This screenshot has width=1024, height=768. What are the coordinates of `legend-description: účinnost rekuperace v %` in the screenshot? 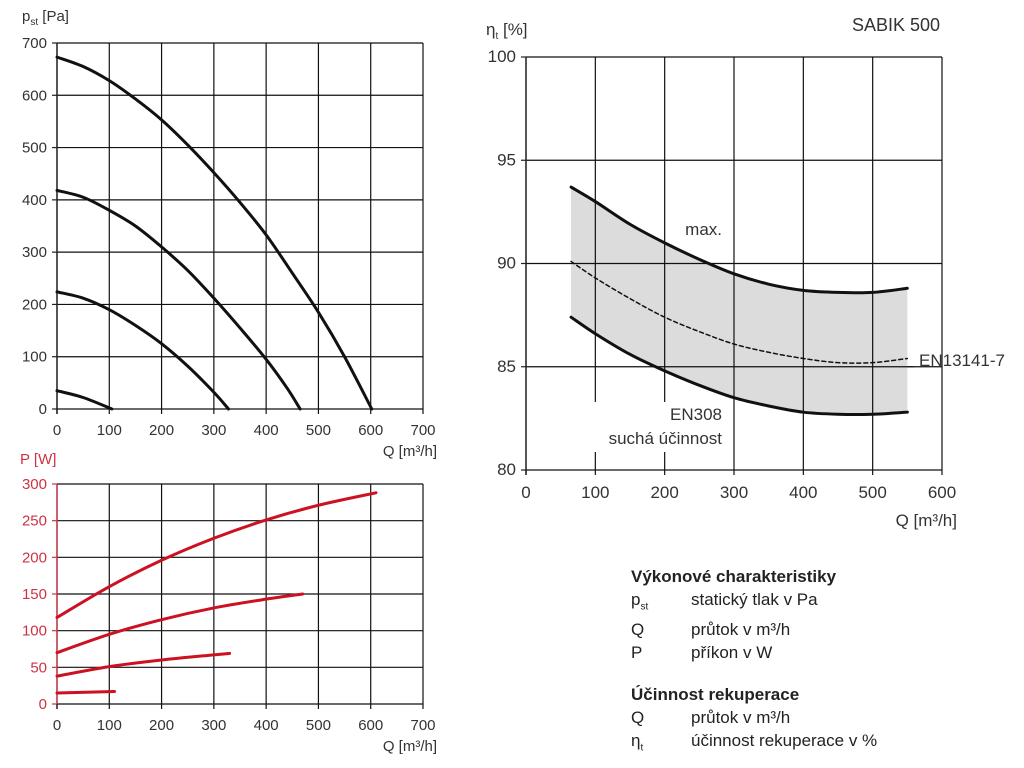 It's located at (784, 740).